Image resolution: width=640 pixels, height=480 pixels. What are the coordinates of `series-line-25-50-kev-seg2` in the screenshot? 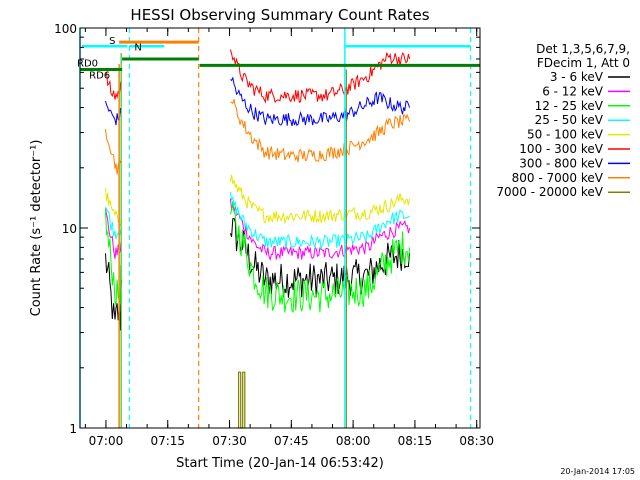 It's located at (319, 221).